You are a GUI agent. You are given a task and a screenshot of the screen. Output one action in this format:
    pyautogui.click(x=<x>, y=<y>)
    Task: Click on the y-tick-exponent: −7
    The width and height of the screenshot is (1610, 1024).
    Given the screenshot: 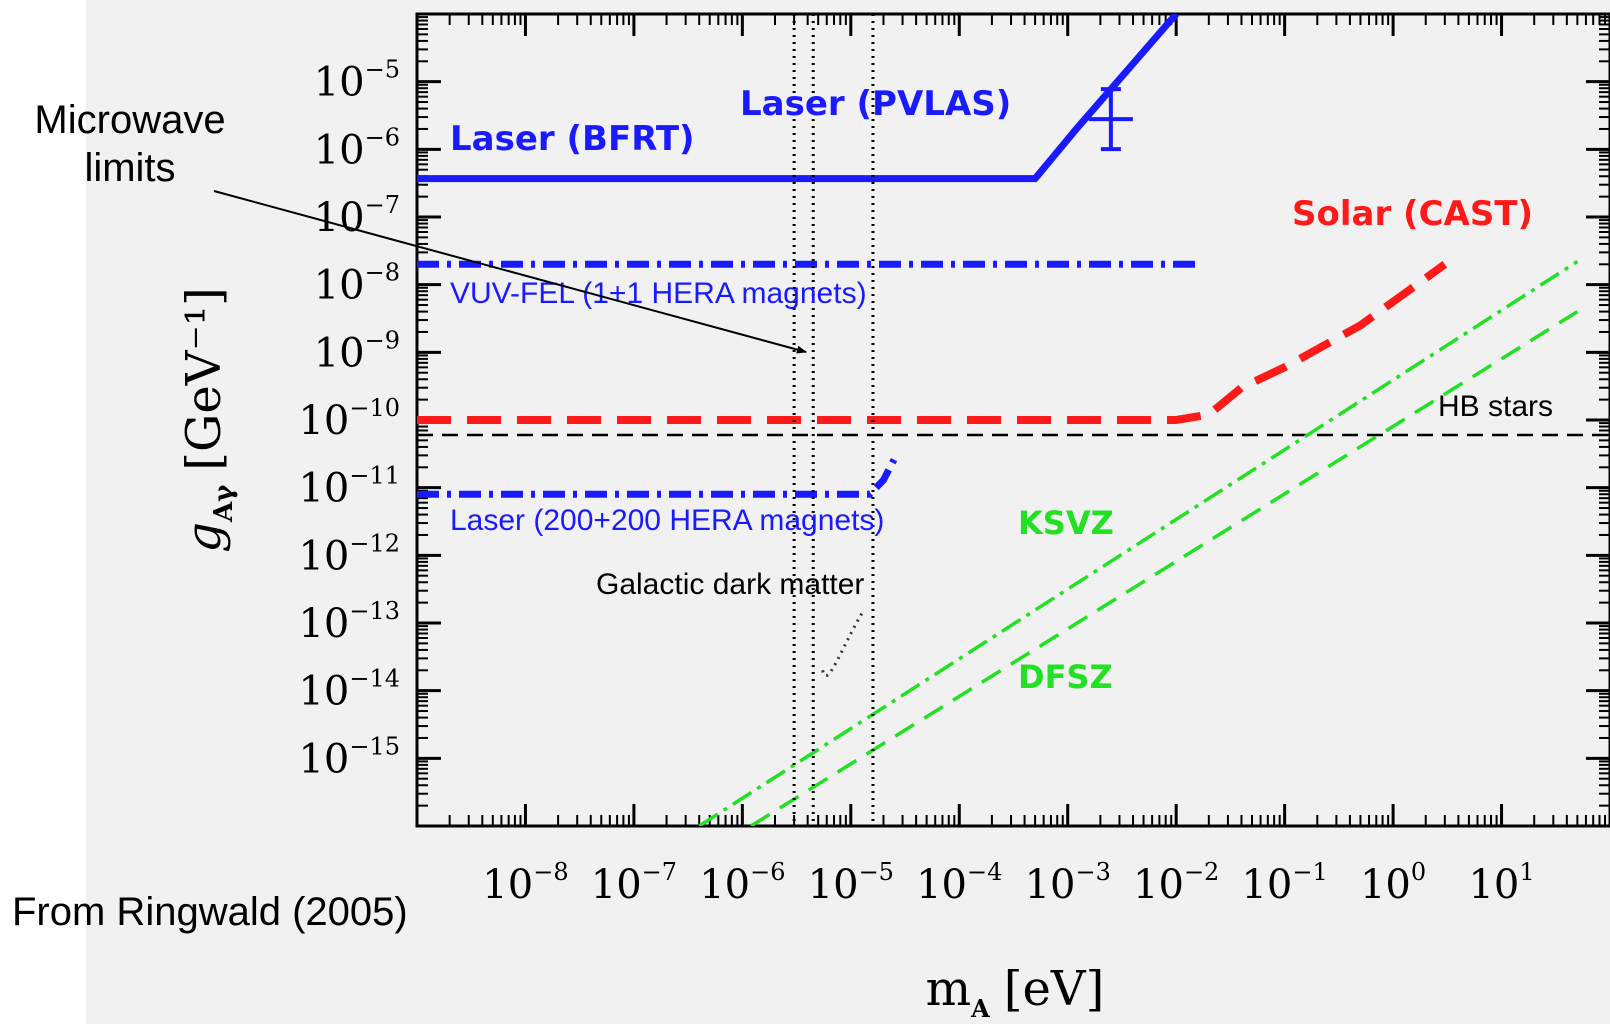 What is the action you would take?
    pyautogui.click(x=382, y=205)
    